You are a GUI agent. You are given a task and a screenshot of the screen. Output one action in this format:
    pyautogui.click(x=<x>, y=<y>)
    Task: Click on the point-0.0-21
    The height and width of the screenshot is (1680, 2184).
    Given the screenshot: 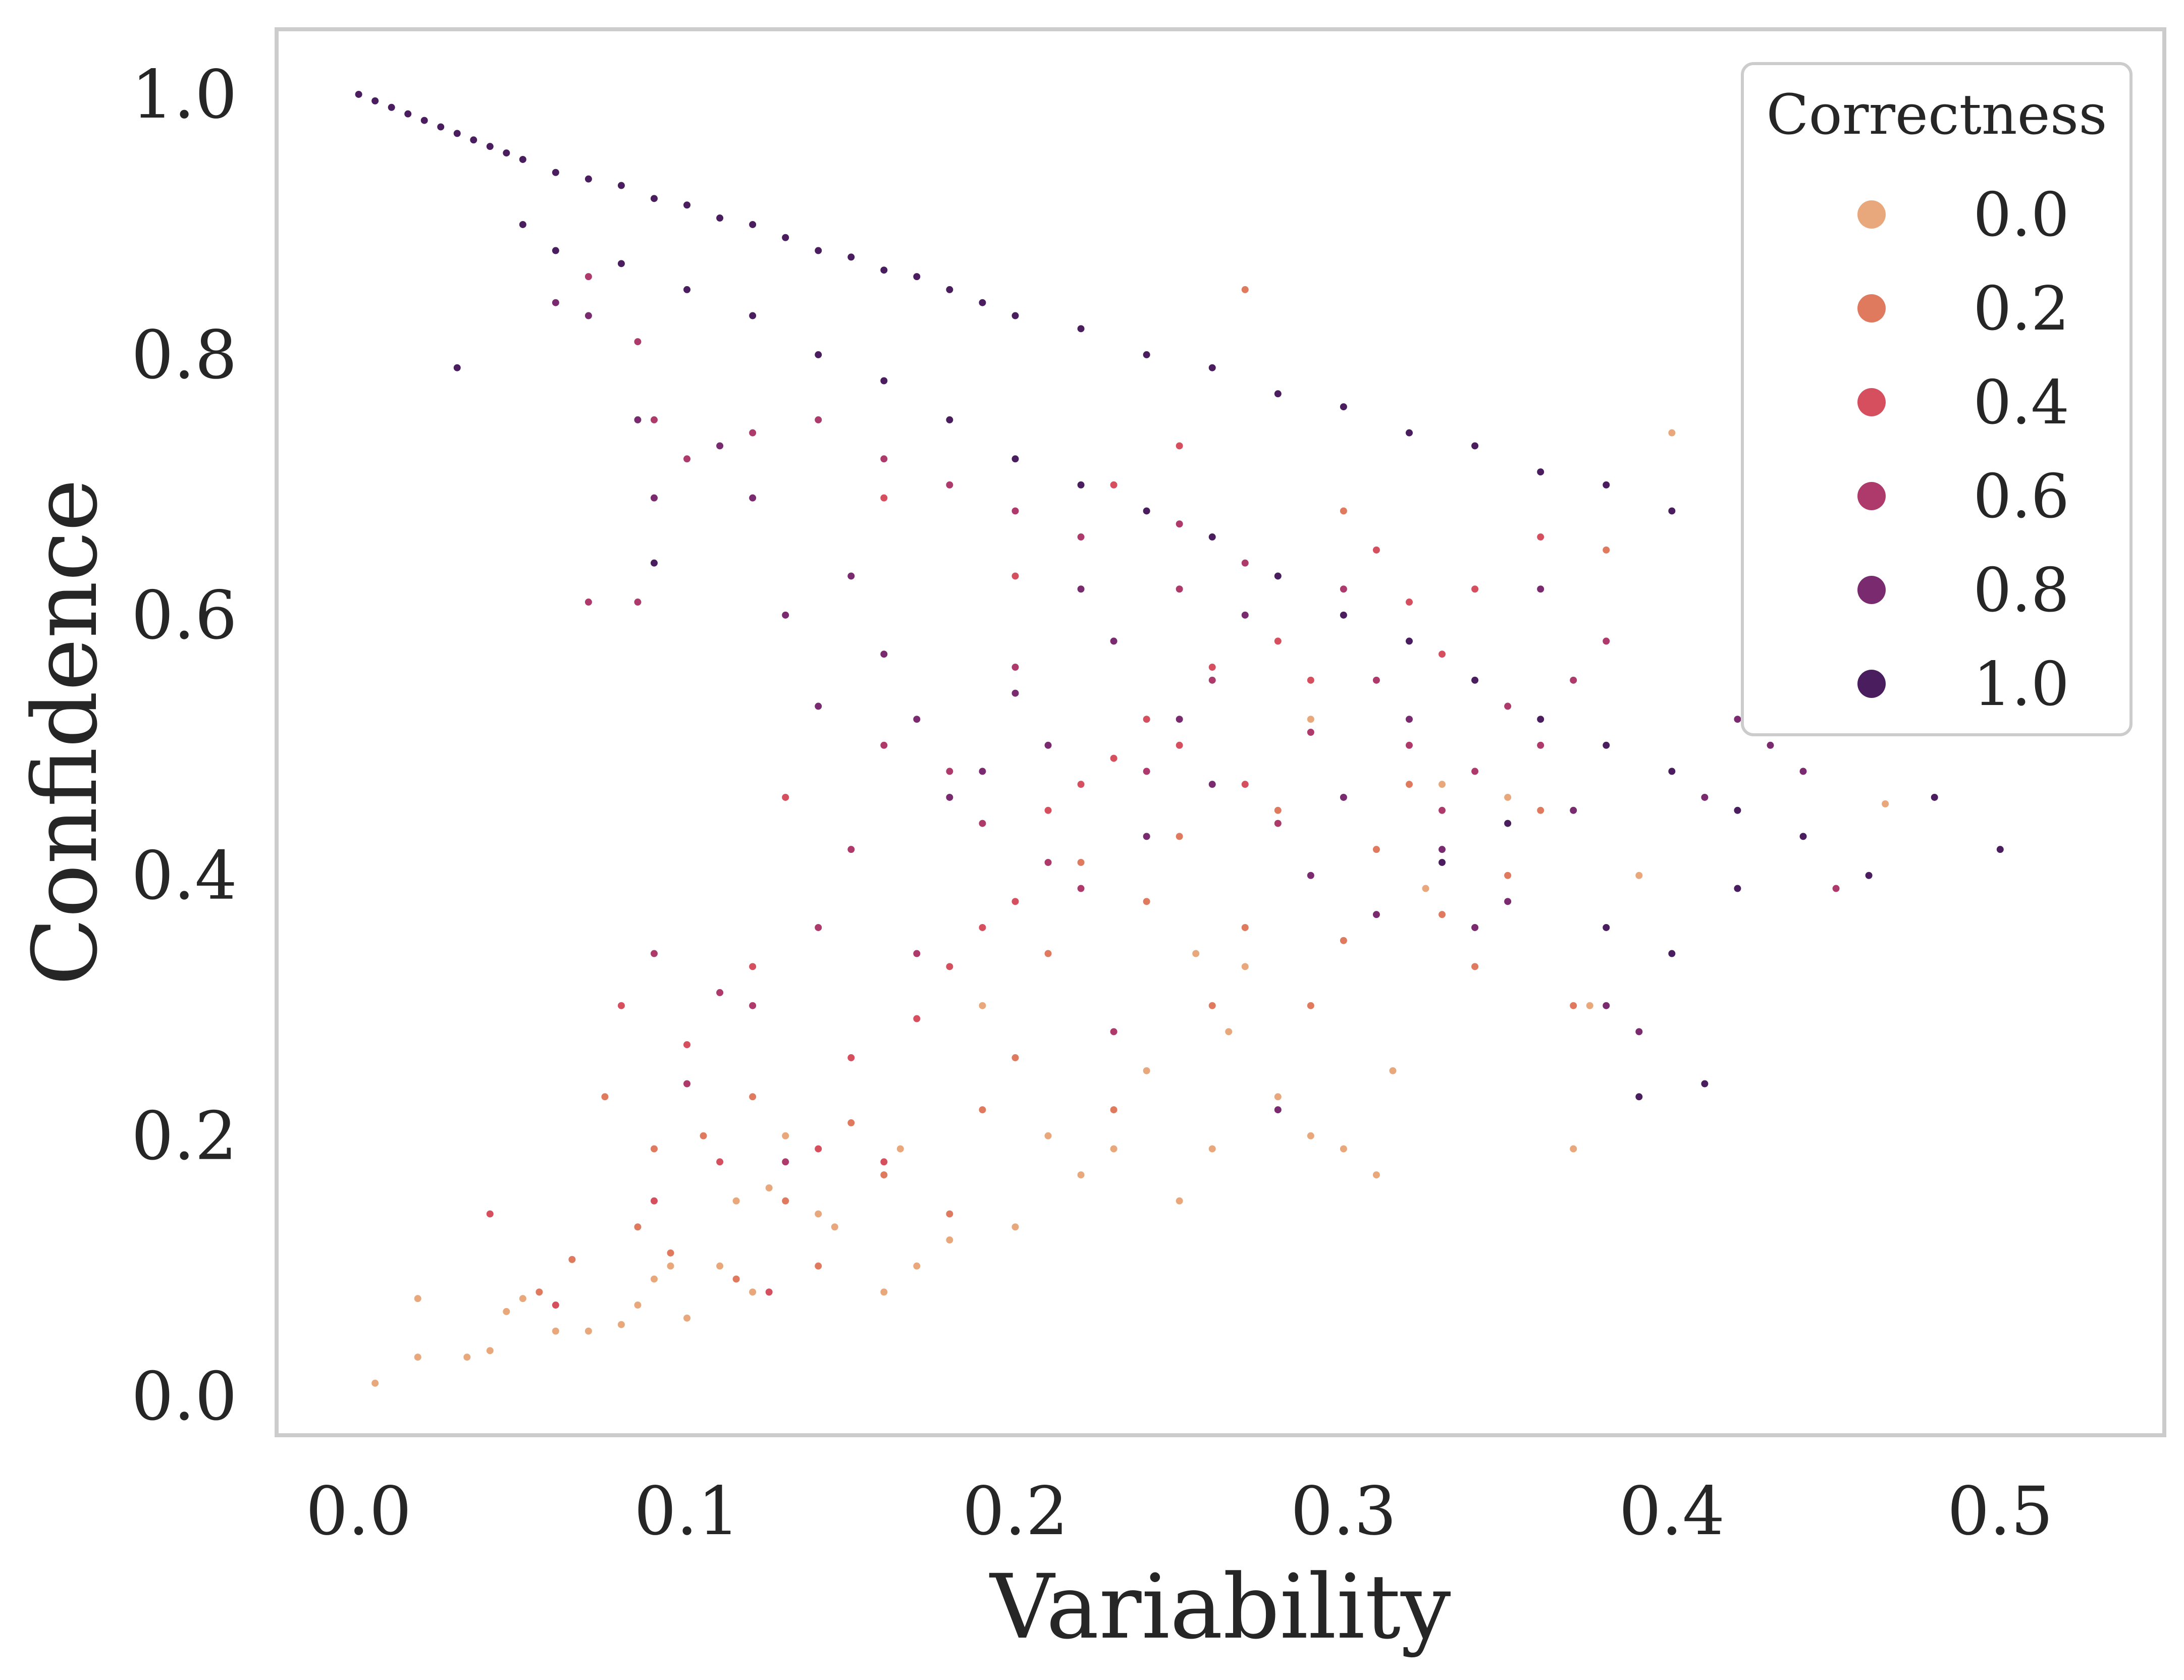 What is the action you would take?
    pyautogui.click(x=884, y=1292)
    